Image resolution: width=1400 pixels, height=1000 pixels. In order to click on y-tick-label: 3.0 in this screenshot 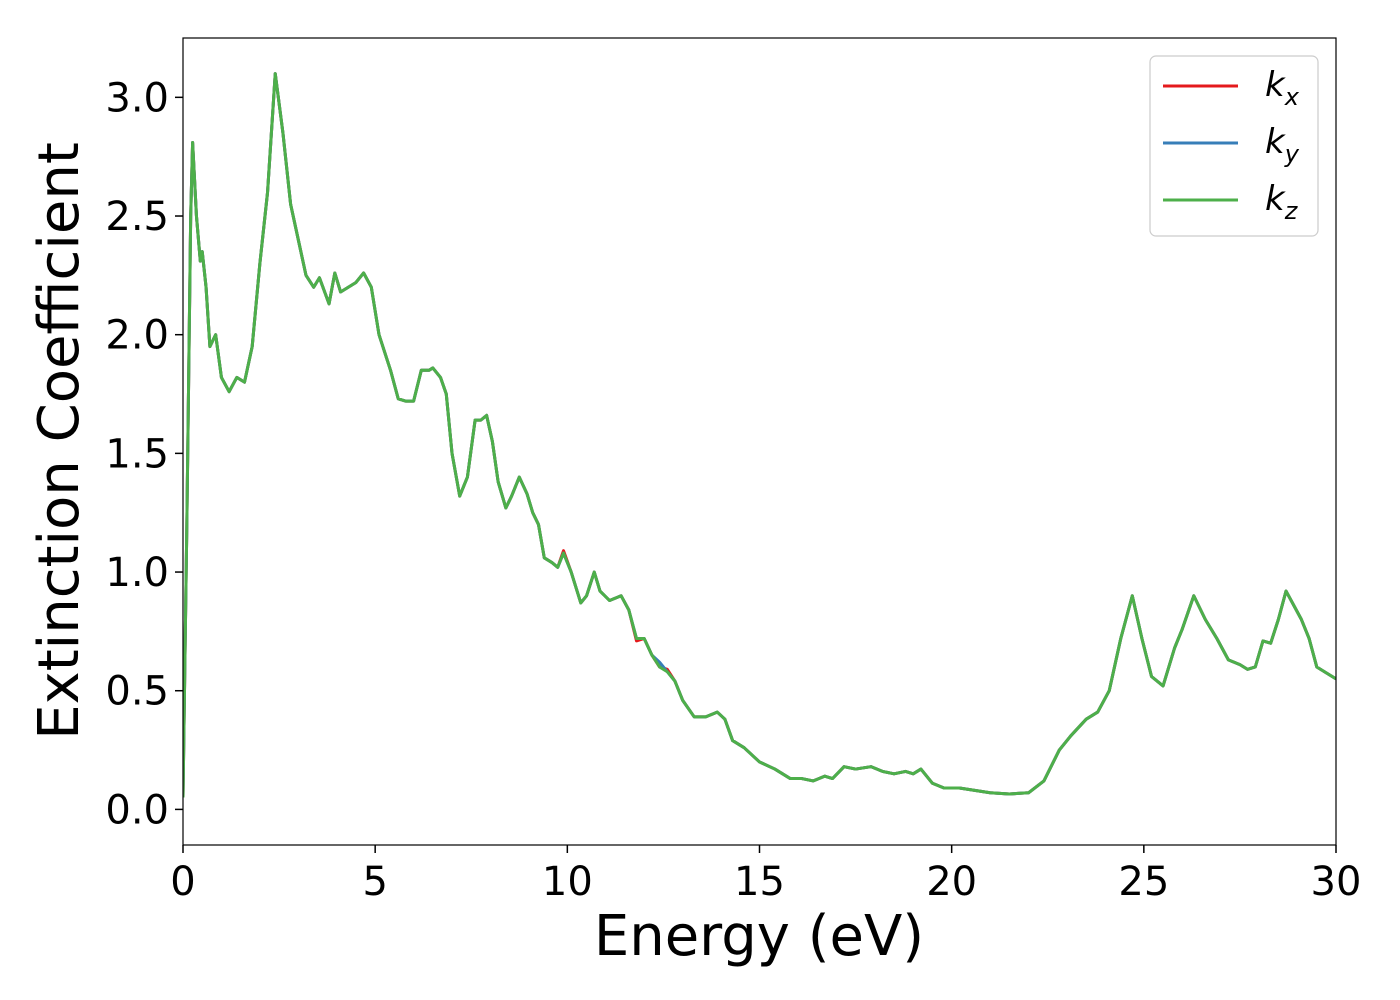, I will do `click(137, 98)`.